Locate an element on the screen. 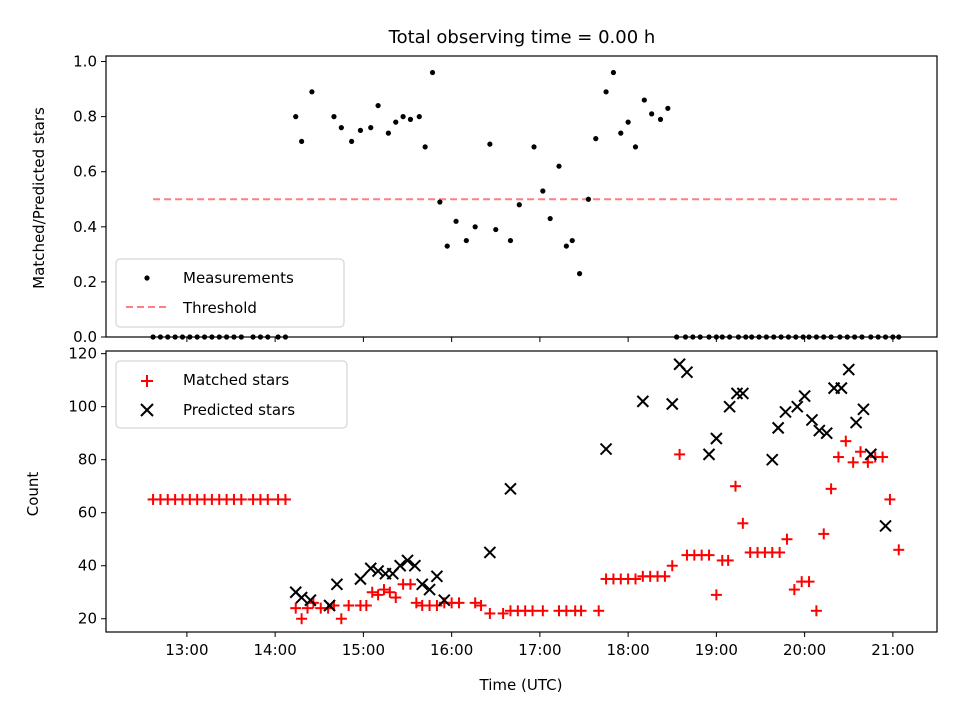  bottom-x-tick-label: 19:00 is located at coordinates (716, 650).